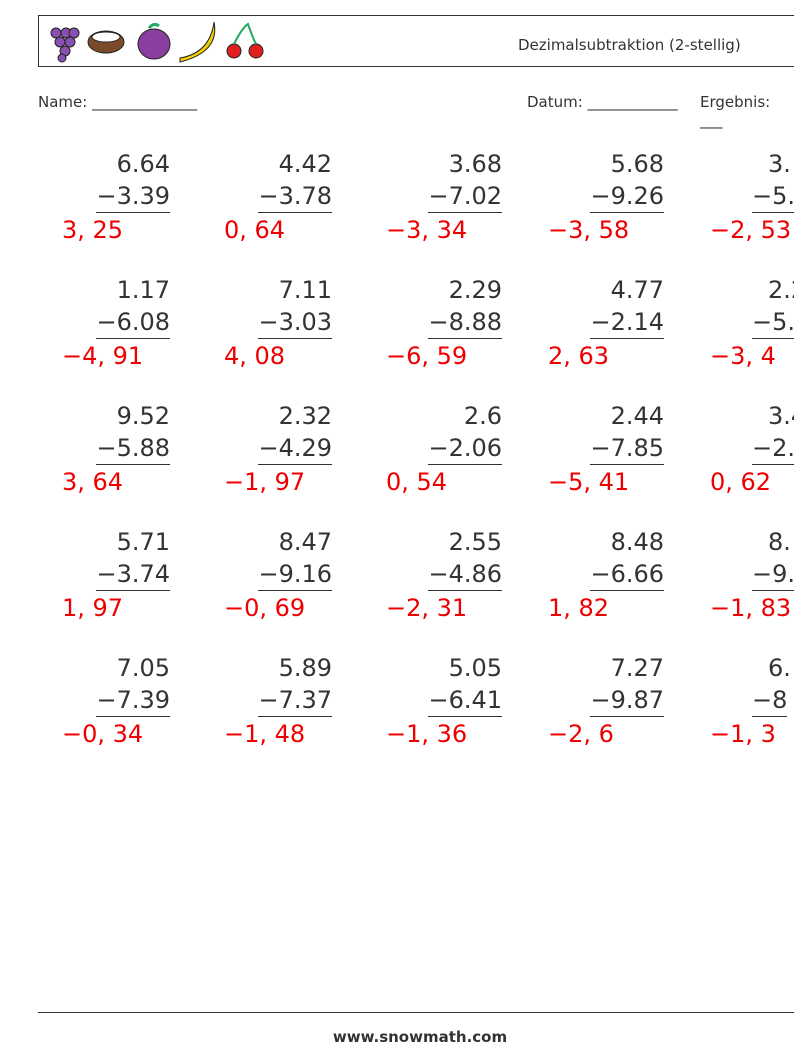 This screenshot has height=1053, width=794. Describe the element at coordinates (295, 323) in the screenshot. I see `subtrahend: −3.03` at that location.